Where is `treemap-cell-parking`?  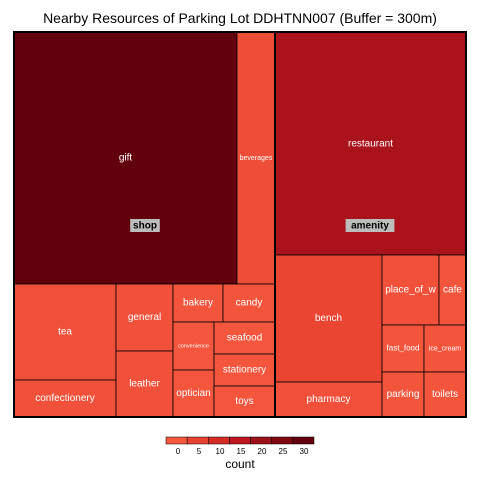
treemap-cell-parking is located at coordinates (403, 394).